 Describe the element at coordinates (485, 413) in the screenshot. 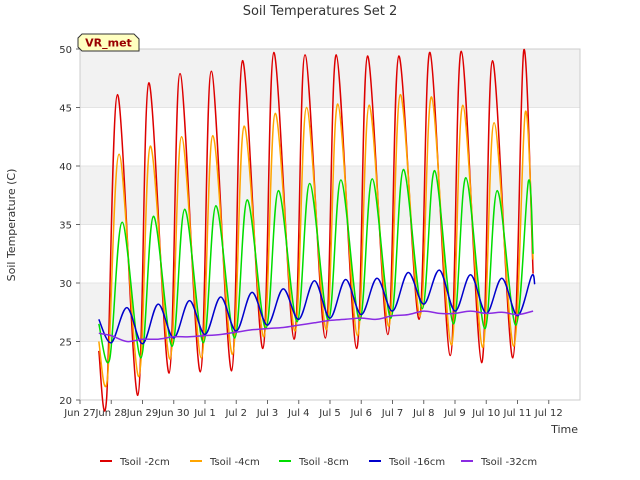

I see `x-tick-label: Jul 10` at that location.